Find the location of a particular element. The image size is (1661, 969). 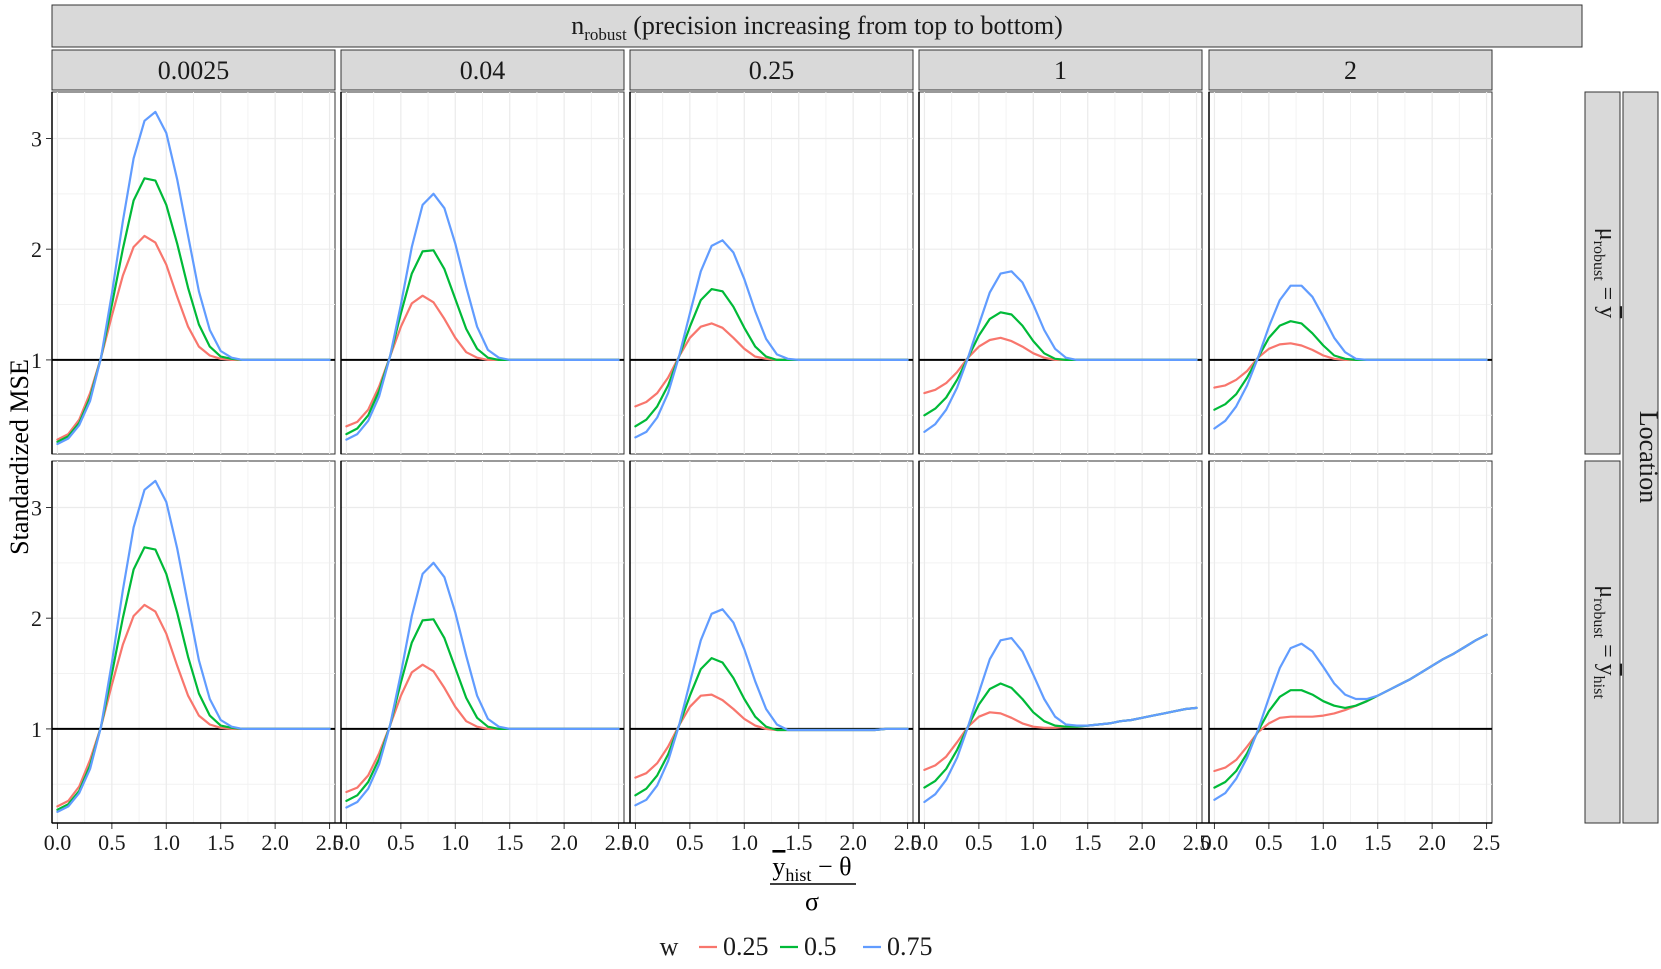

row-strip-ysub: hist is located at coordinates (1598, 688).